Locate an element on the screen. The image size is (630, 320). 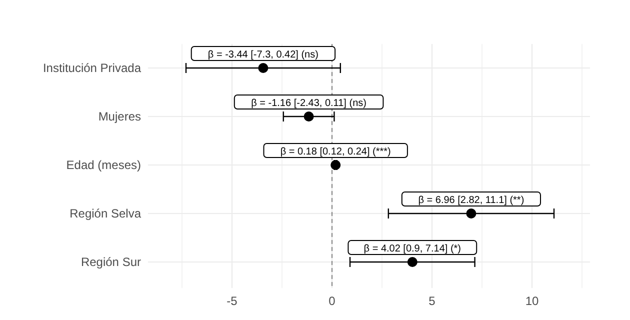
y-tick-label: Región Selva is located at coordinates (106, 213).